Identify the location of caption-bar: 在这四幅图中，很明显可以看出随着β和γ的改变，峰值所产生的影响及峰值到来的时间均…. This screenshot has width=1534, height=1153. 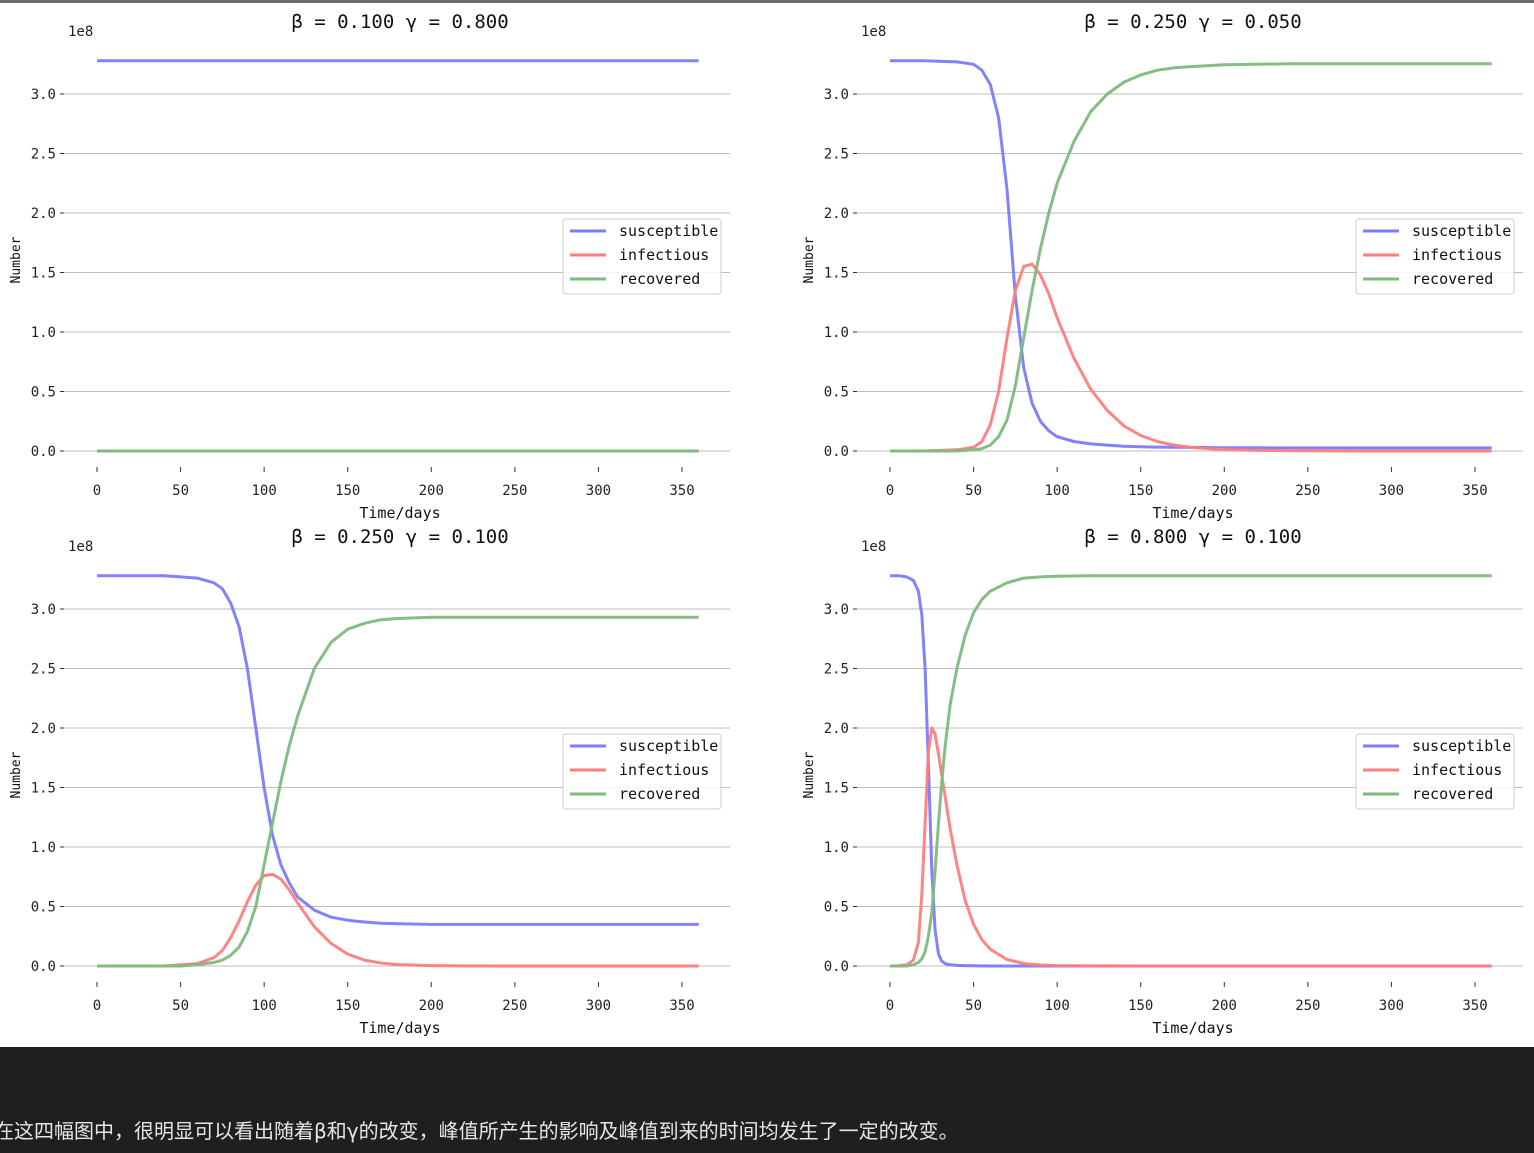
(767, 1100).